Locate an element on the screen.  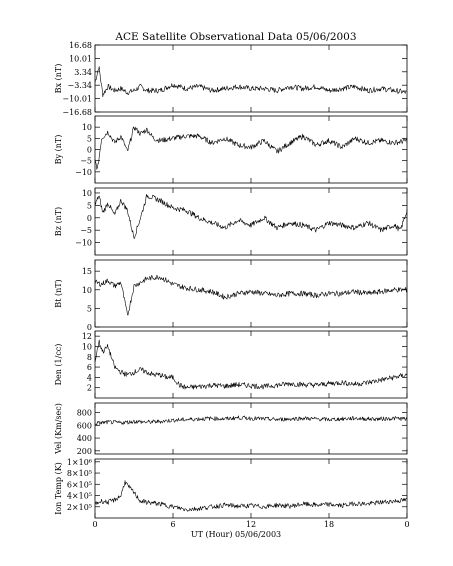
panel-frame-bx is located at coordinates (251, 78).